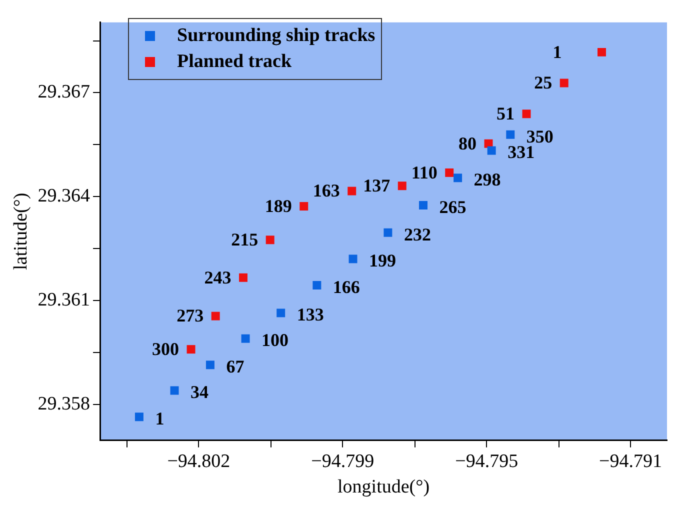 The height and width of the screenshot is (507, 683). What do you see at coordinates (376, 186) in the screenshot?
I see `annotation: 137` at bounding box center [376, 186].